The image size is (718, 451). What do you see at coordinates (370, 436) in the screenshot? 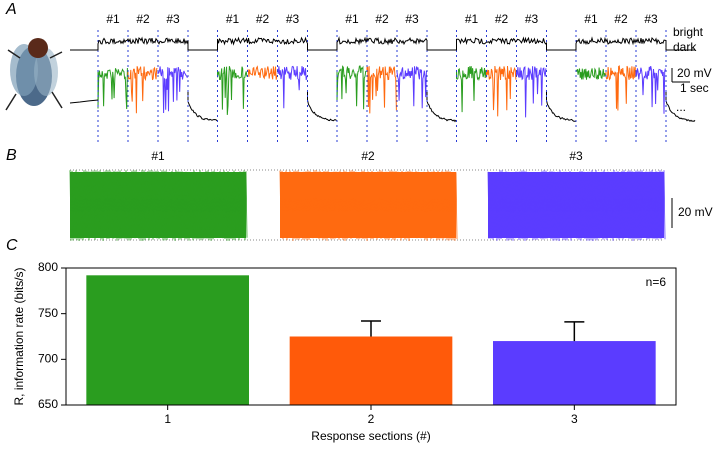
I see `x-axis-label: Response sections (#)` at bounding box center [370, 436].